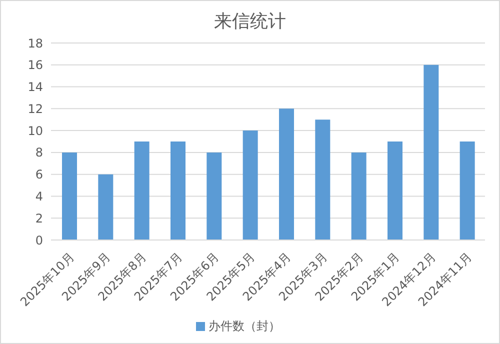 This screenshot has width=500, height=344. Describe the element at coordinates (250, 21) in the screenshot. I see `chart-title: 来信统计` at that location.